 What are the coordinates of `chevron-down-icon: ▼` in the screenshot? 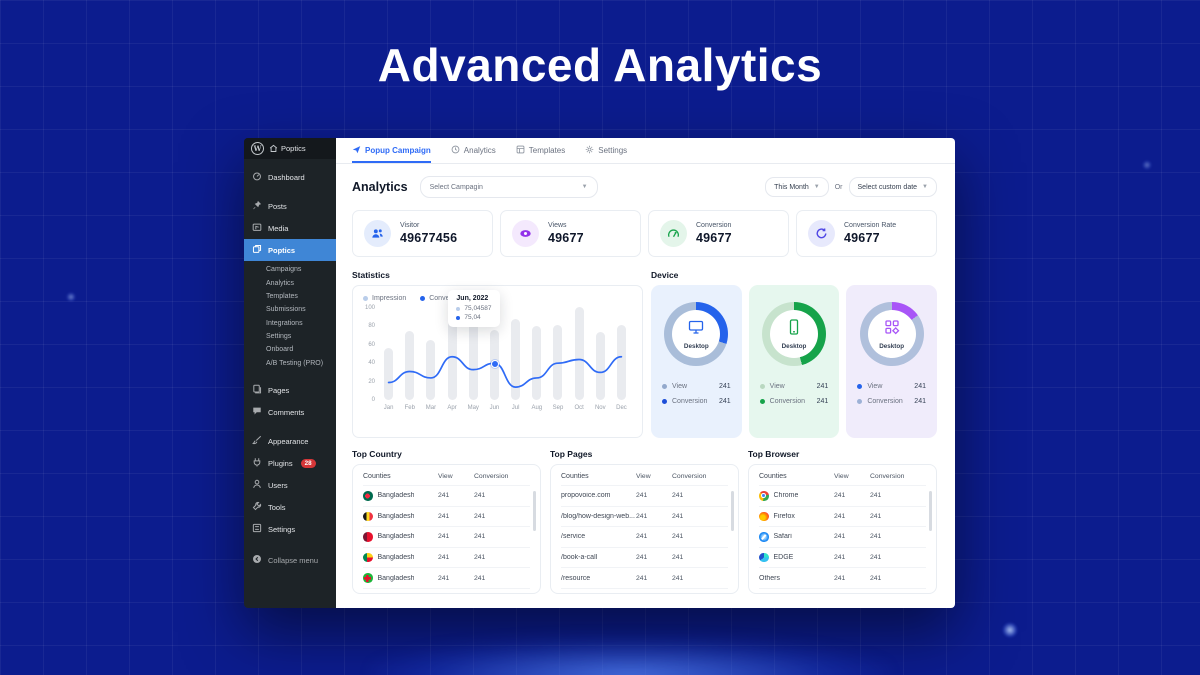 It's located at (925, 187).